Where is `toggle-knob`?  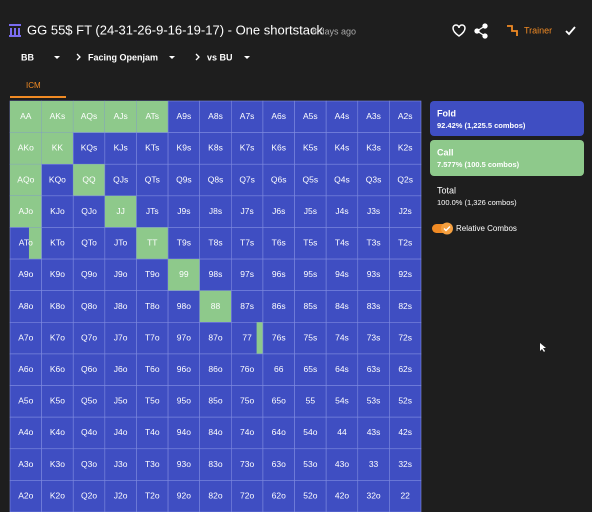 toggle-knob is located at coordinates (447, 228).